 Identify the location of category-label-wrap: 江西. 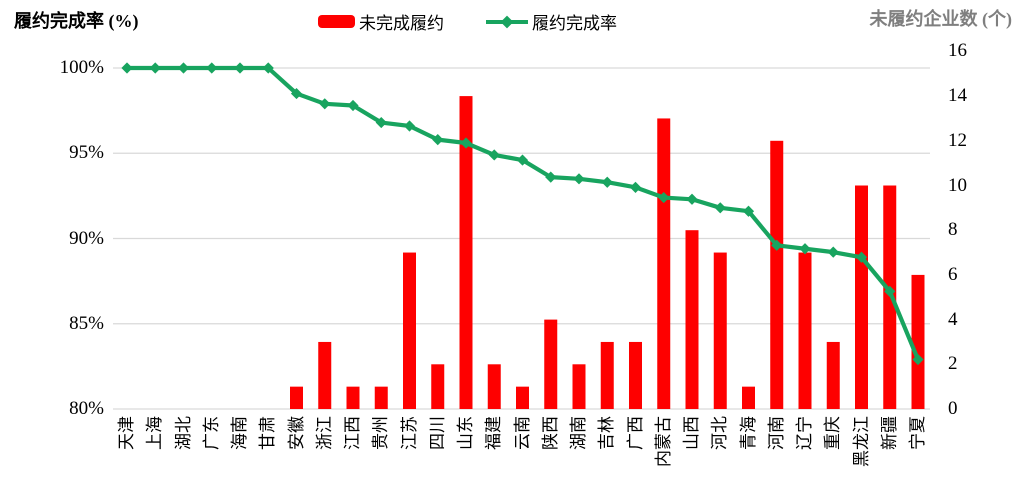
(352, 452).